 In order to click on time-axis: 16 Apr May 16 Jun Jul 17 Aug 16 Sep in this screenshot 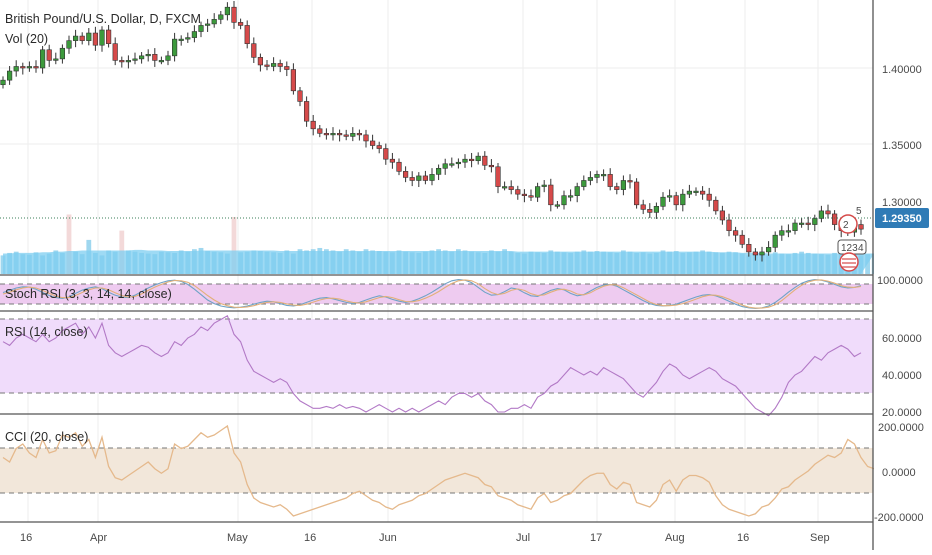, I will do `click(425, 538)`.